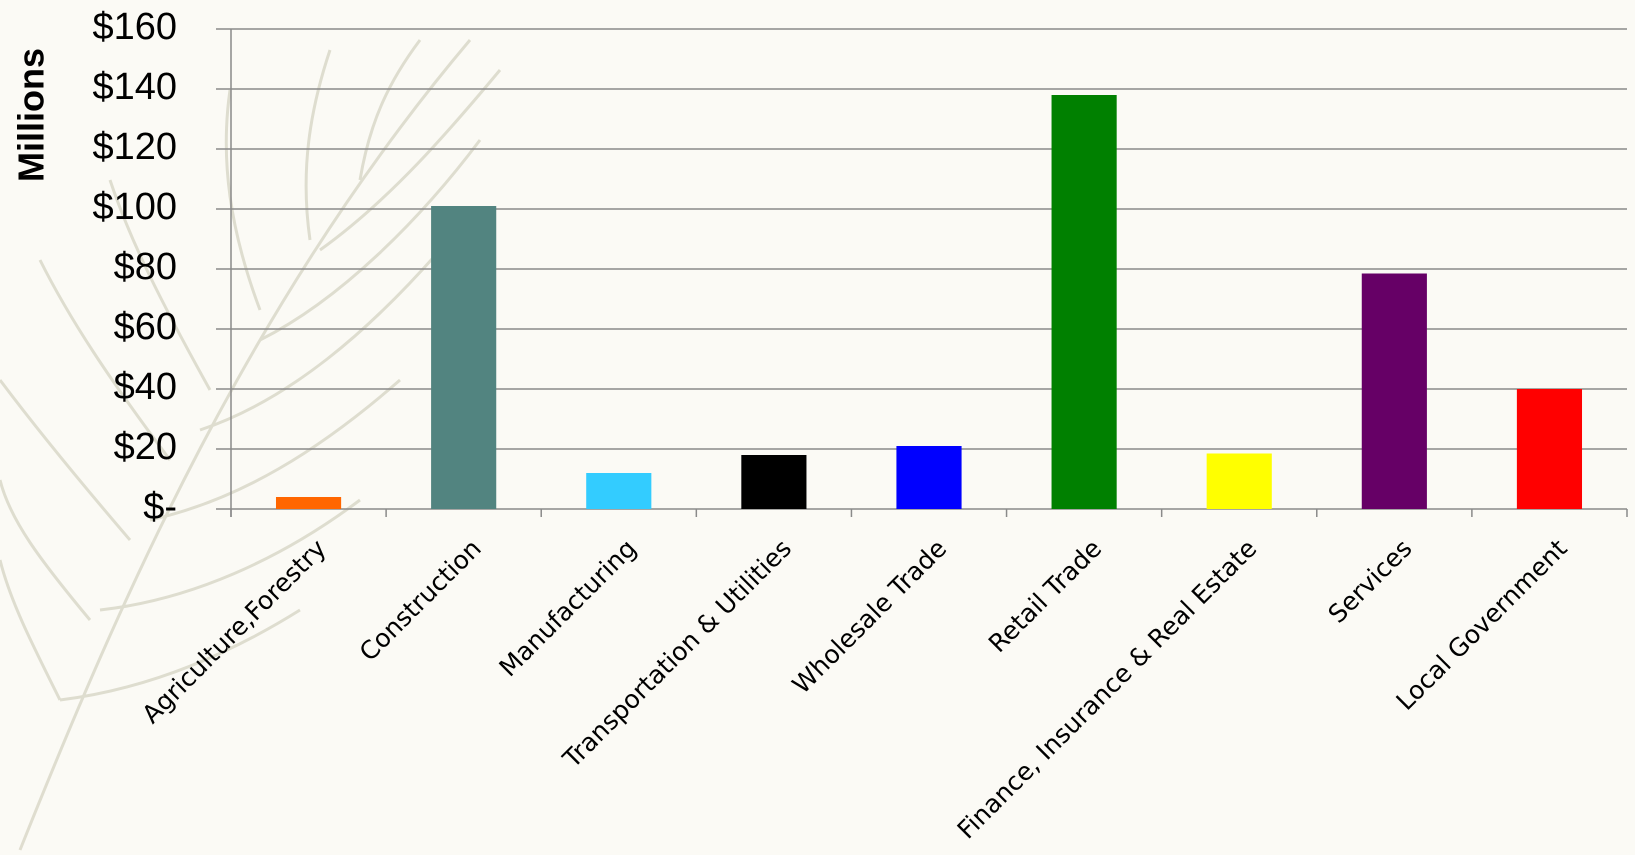  I want to click on x-tick-label: Wholesale Trade, so click(870, 617).